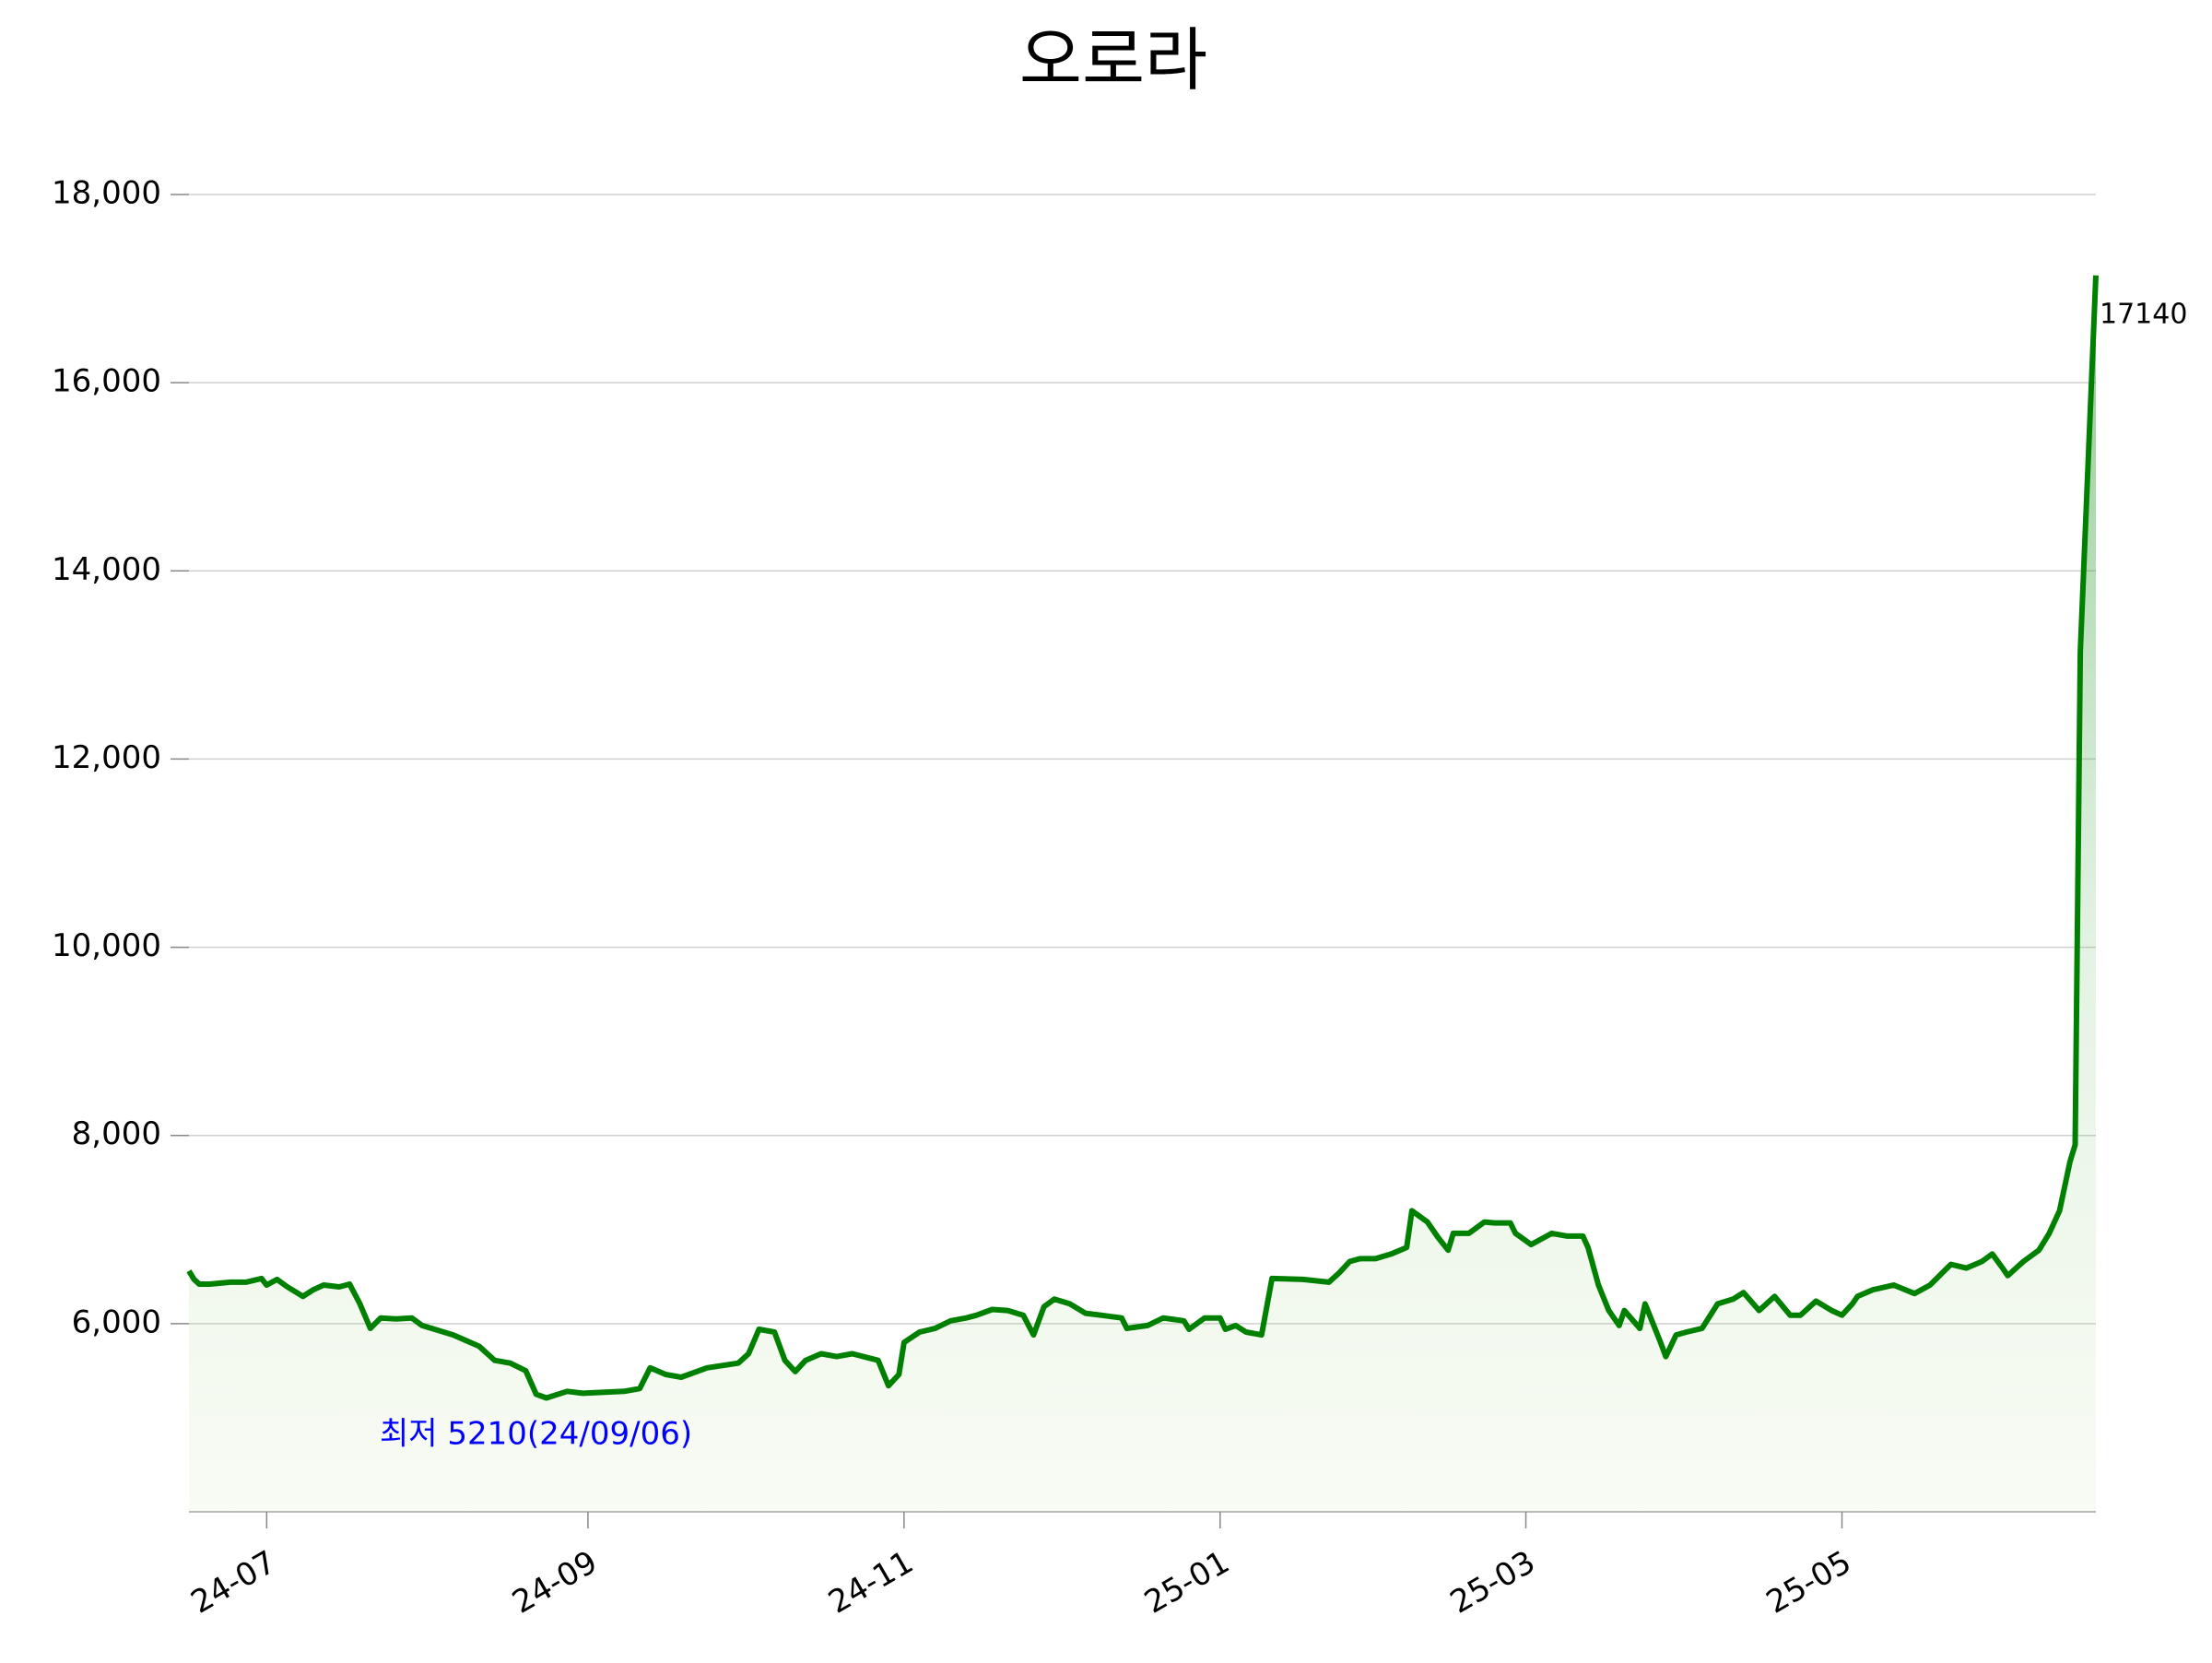  What do you see at coordinates (1187, 1583) in the screenshot?
I see `x-tick-label: 25-01` at bounding box center [1187, 1583].